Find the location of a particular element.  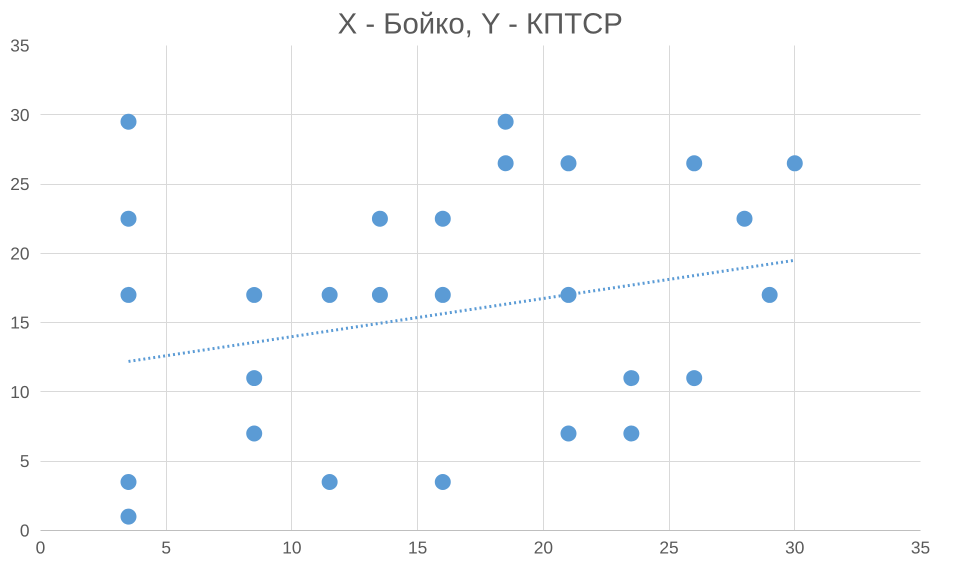

y-tick-label: 25 is located at coordinates (20, 184).